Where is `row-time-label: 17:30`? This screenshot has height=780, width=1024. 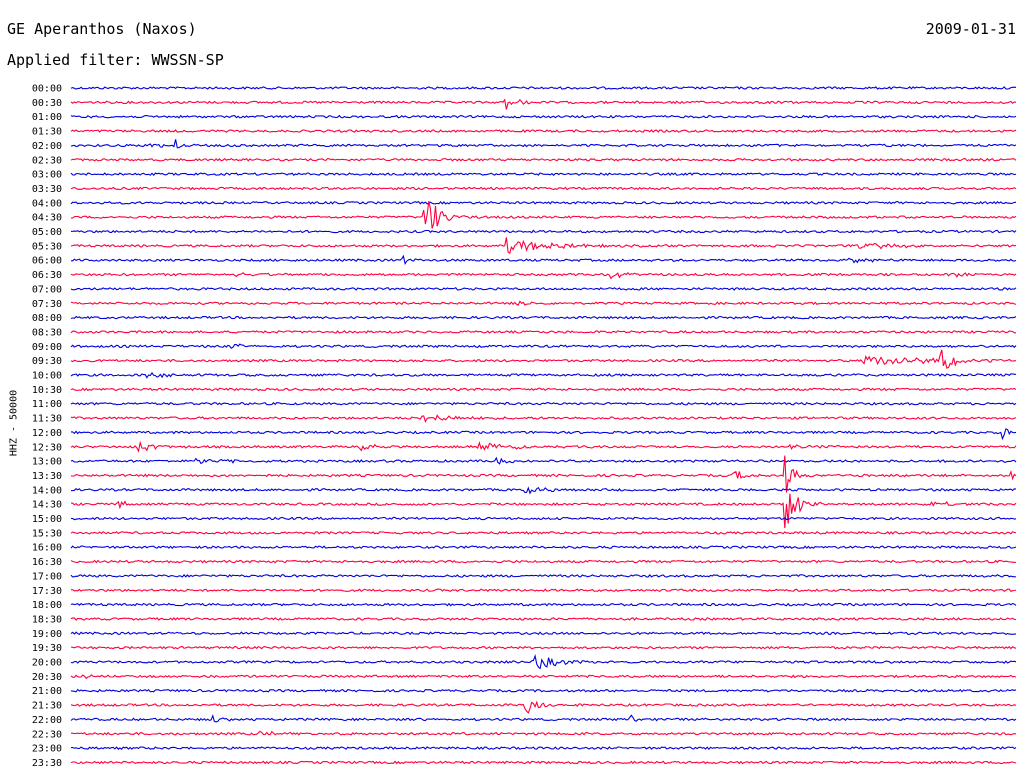
row-time-label: 17:30 is located at coordinates (47, 591).